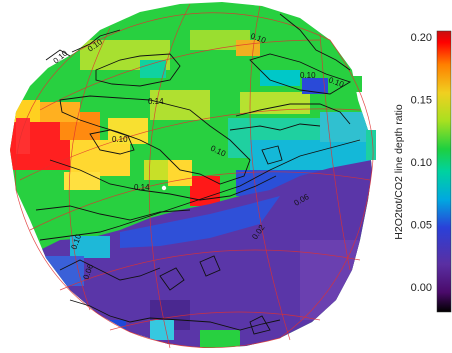 The image size is (452, 353). I want to click on colorbar-ticks: 0.20 0.15 0.10 0.05 0.00, so click(421, 163).